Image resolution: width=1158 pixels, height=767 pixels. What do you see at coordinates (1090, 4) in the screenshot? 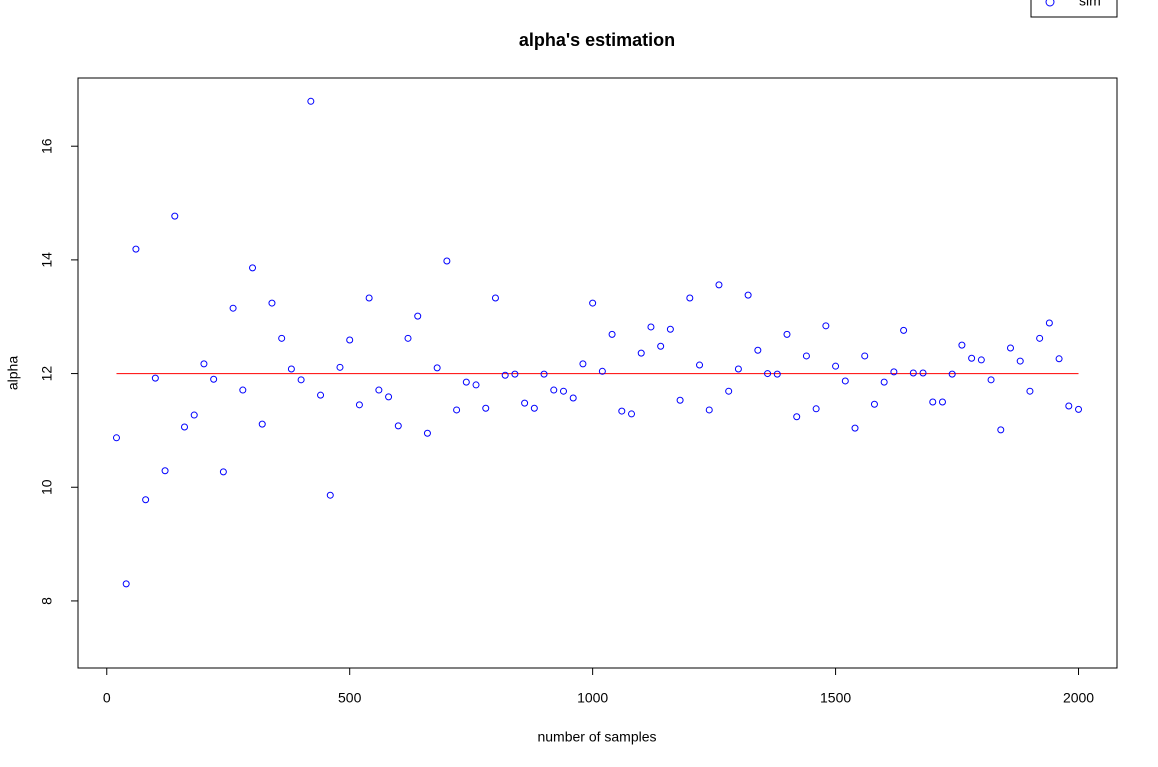
I see `legend-label: sim` at bounding box center [1090, 4].